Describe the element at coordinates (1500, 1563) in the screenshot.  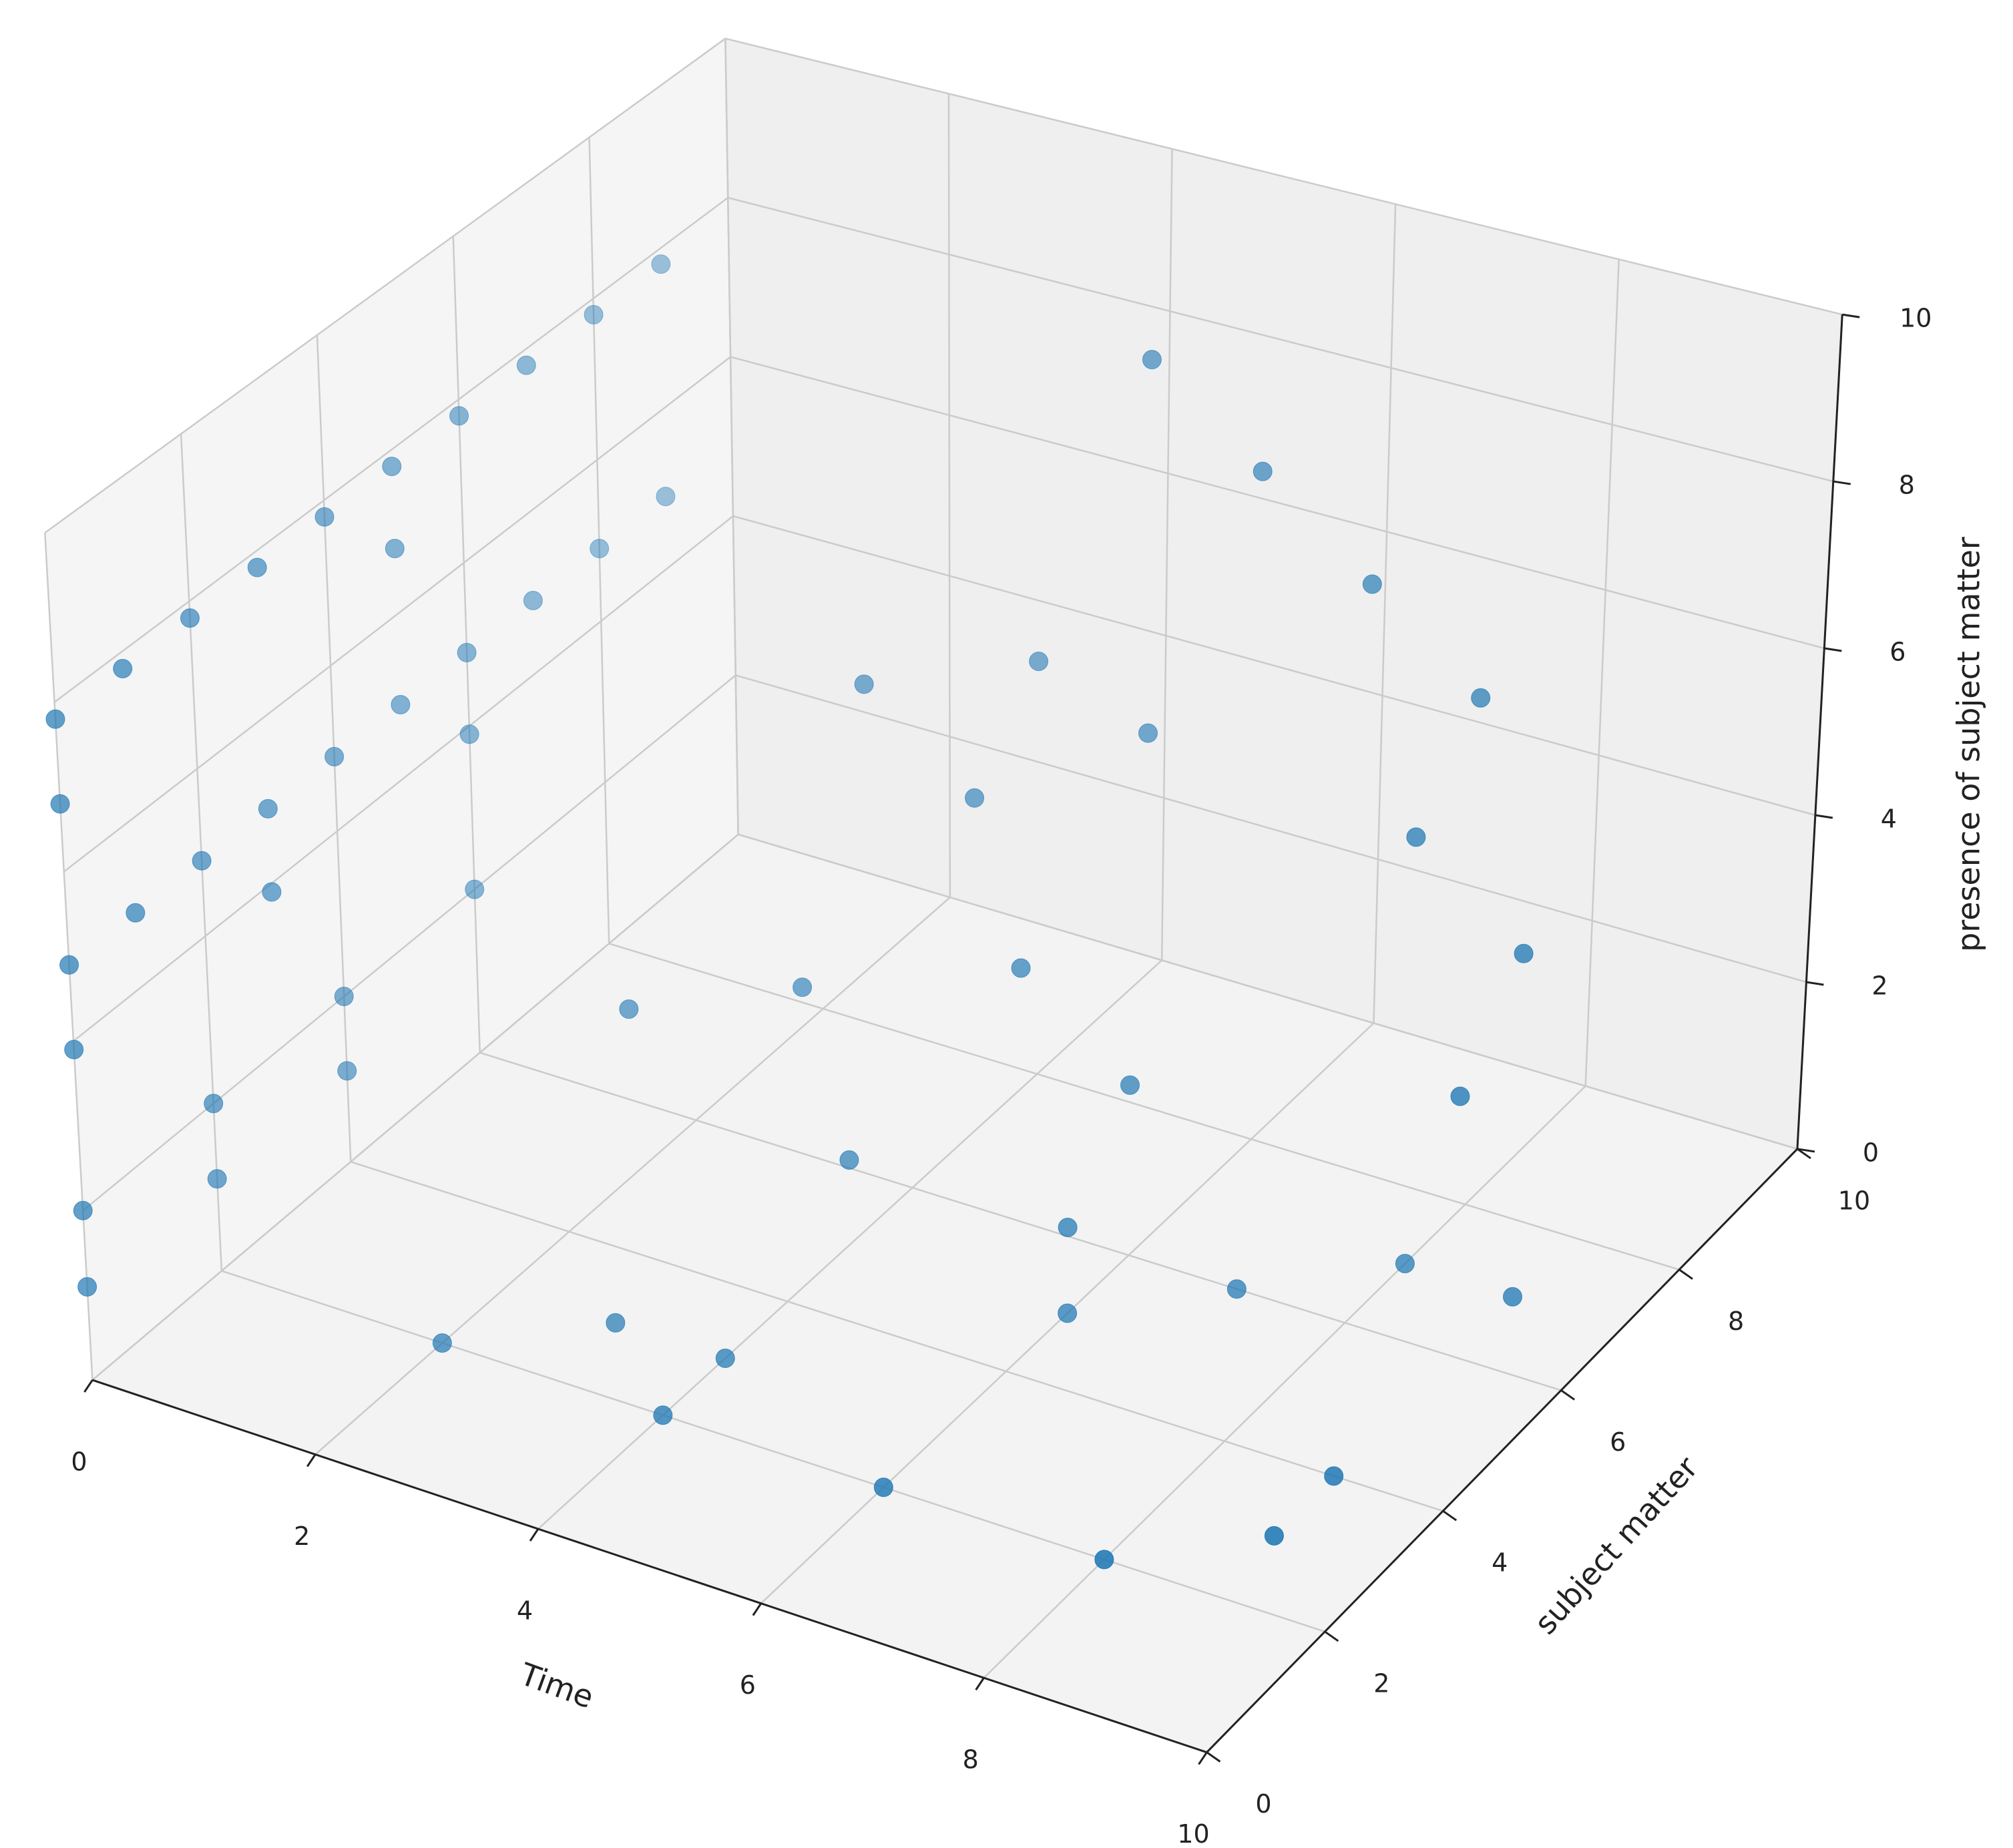
I see `y-tick-label: 4` at that location.